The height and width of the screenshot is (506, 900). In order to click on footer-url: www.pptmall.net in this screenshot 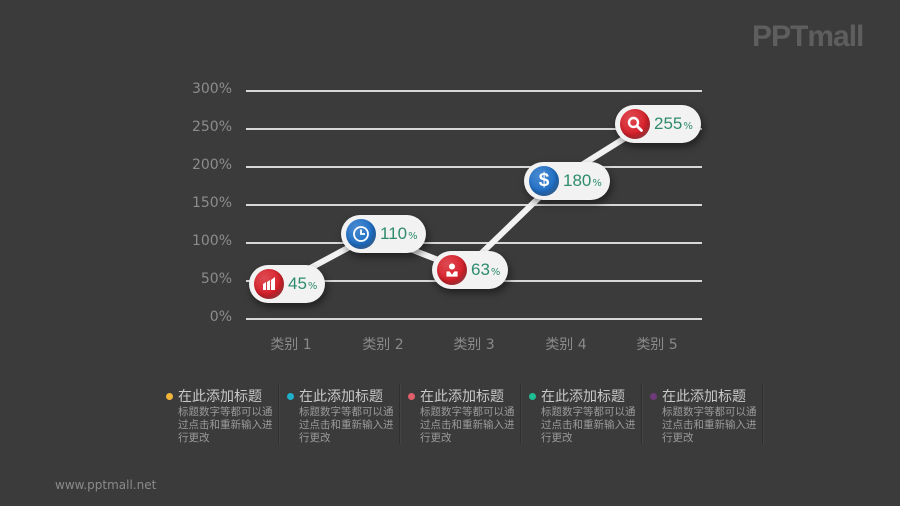, I will do `click(106, 485)`.